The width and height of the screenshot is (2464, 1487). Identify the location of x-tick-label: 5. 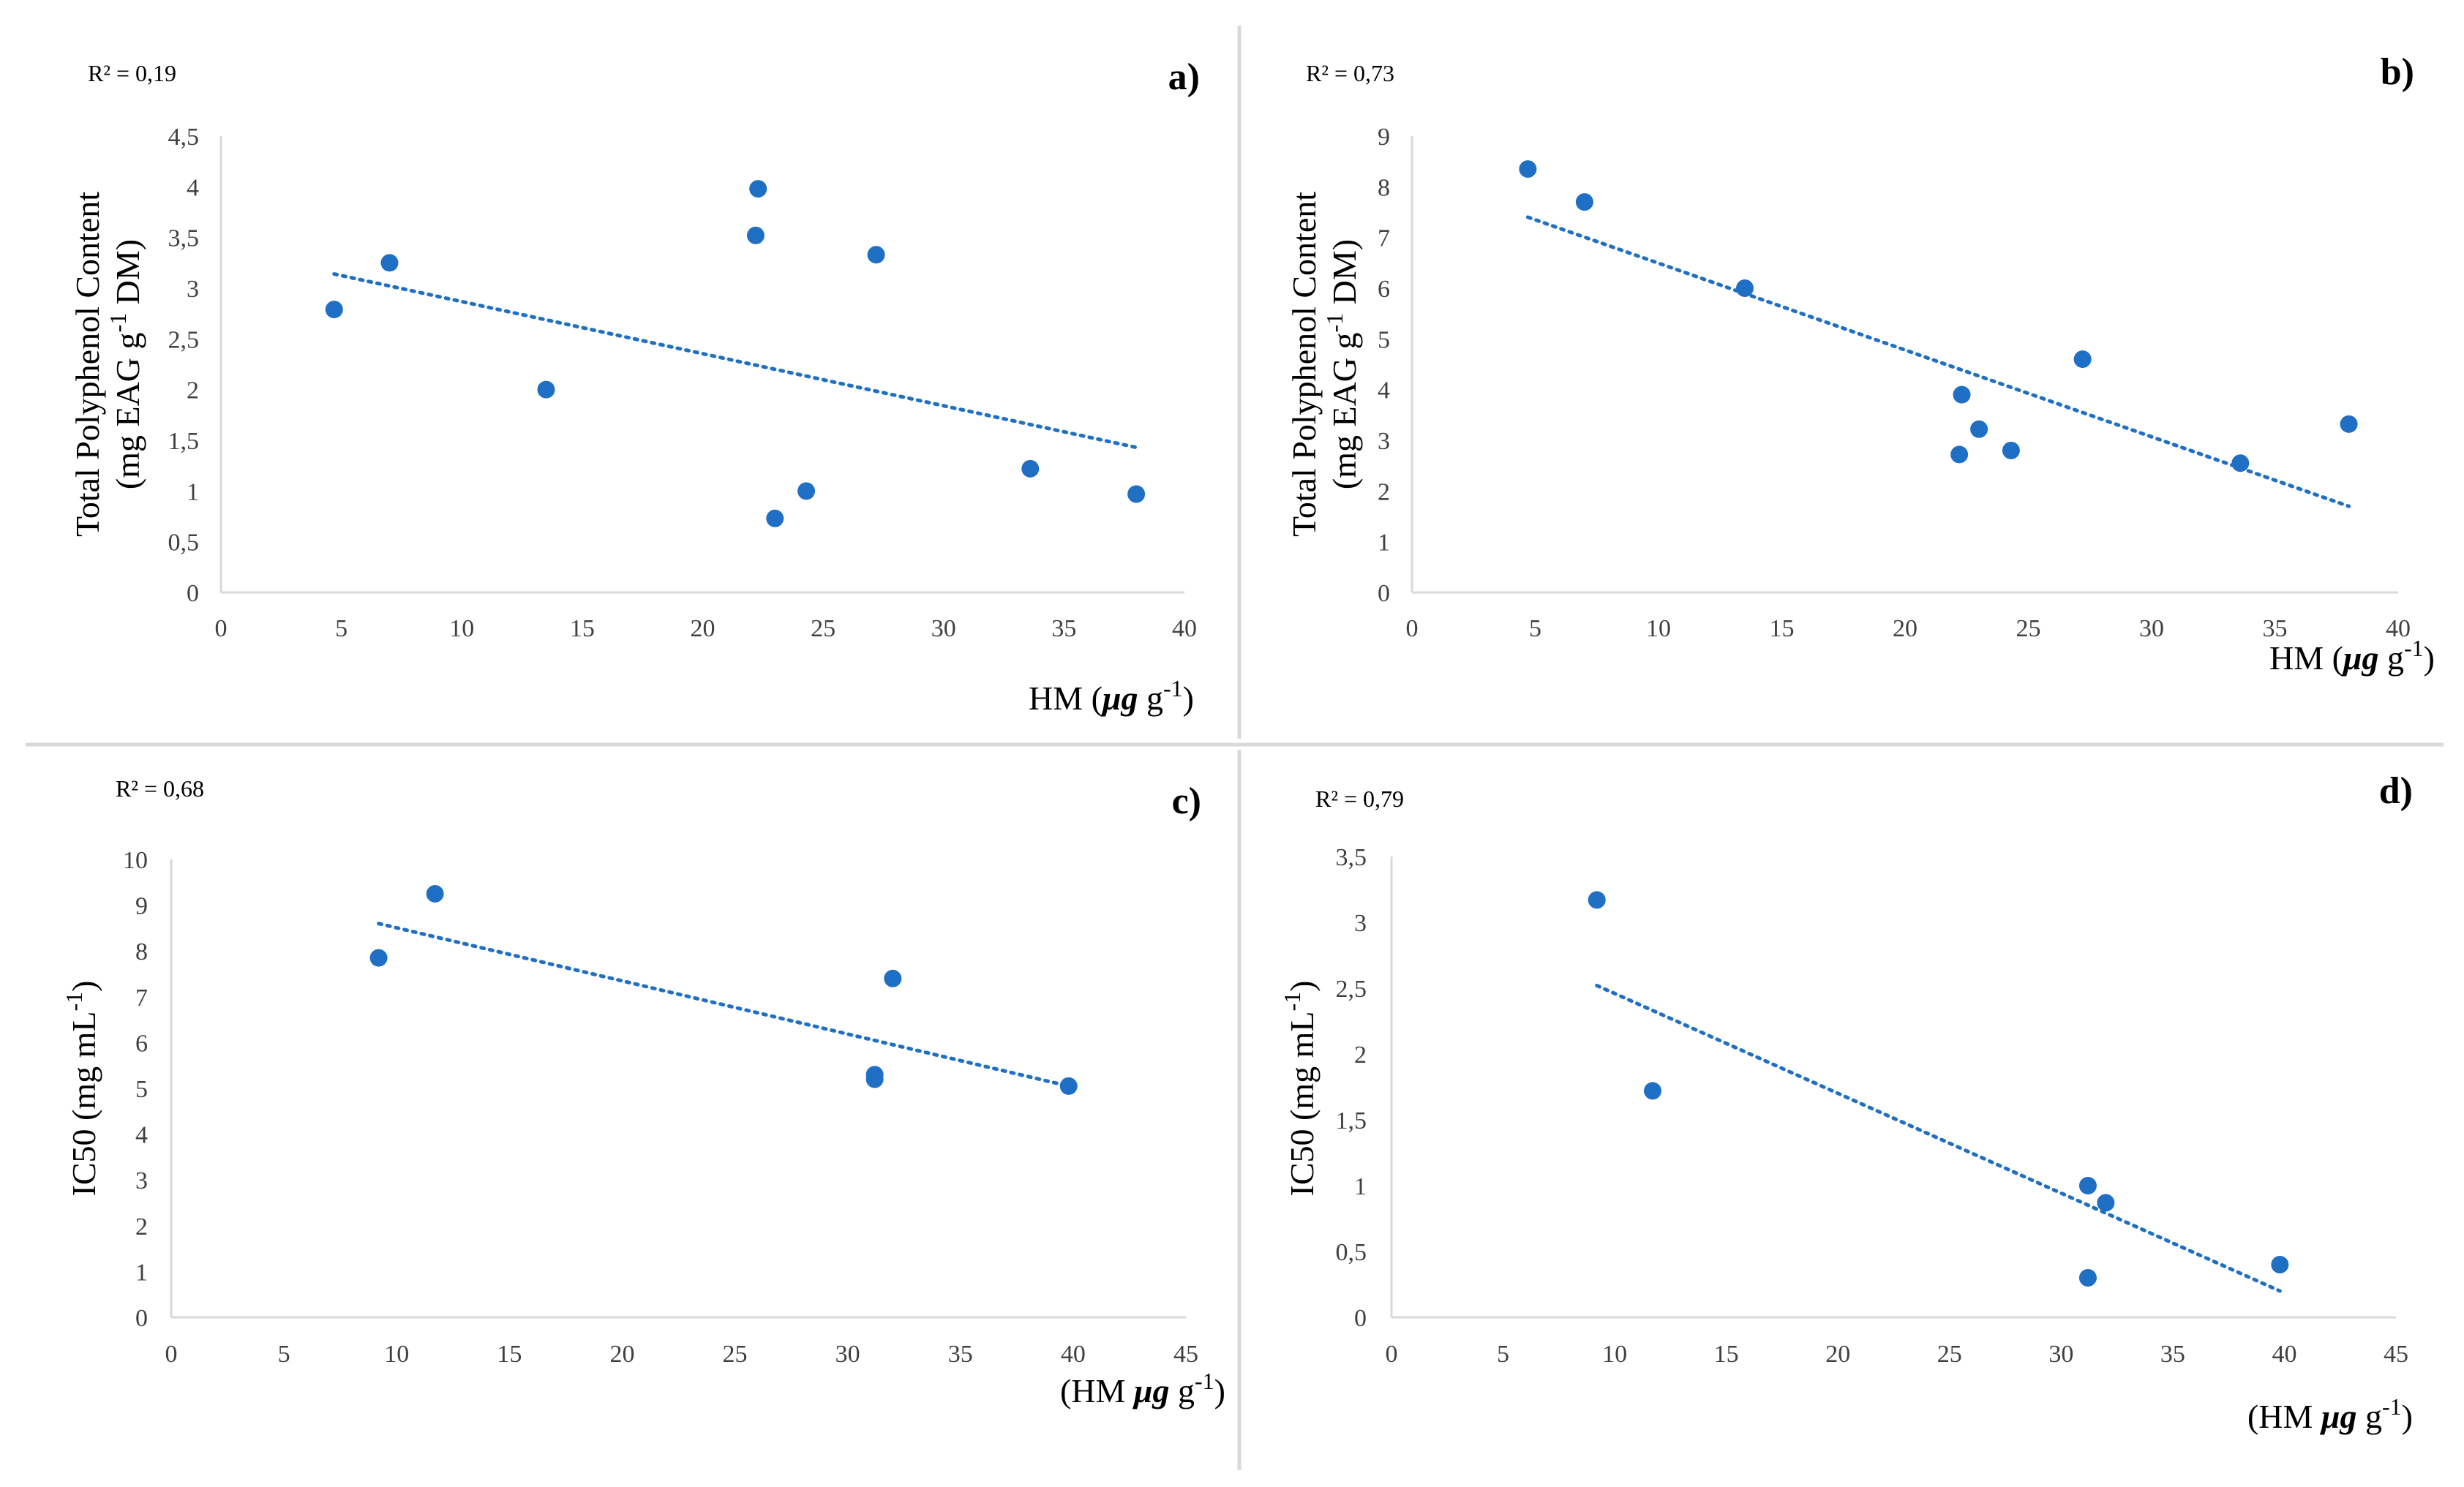
(341, 628).